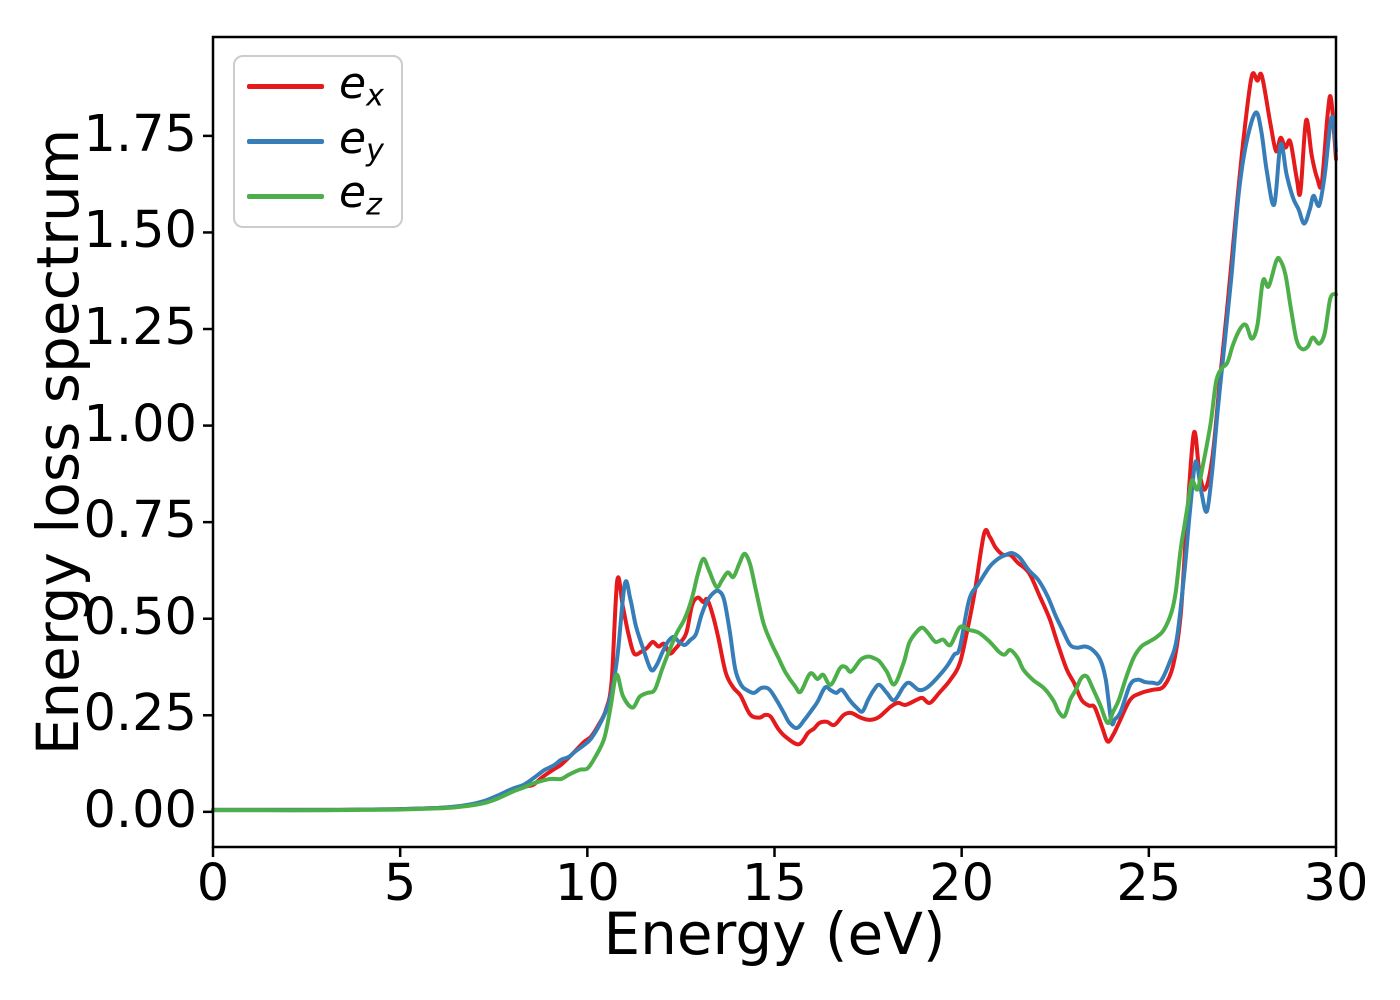  I want to click on y-tick-label: 1.25, so click(140, 327).